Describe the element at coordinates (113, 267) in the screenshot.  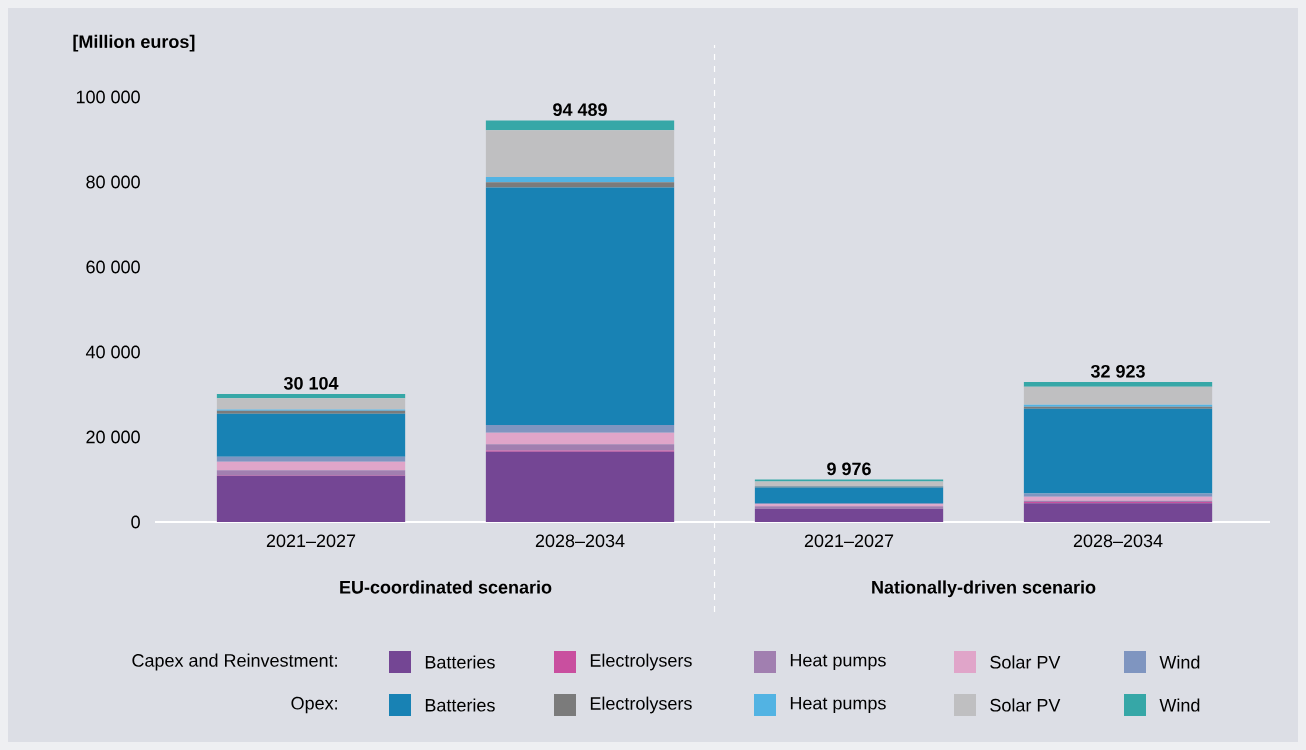
I see `y-tick-label: 60 000` at that location.